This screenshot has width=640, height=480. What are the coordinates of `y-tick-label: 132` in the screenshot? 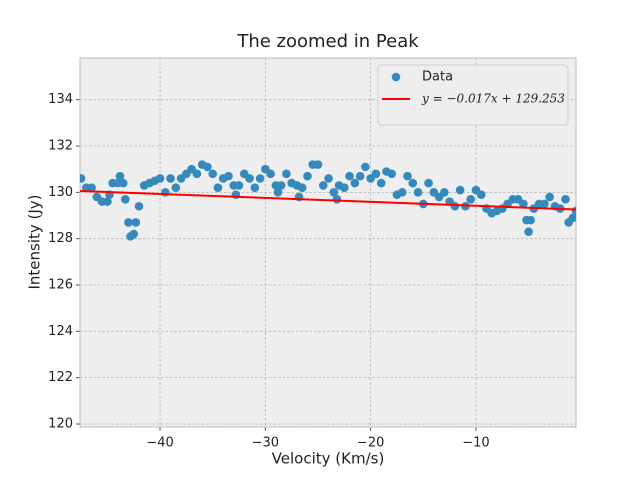 It's located at (60, 146).